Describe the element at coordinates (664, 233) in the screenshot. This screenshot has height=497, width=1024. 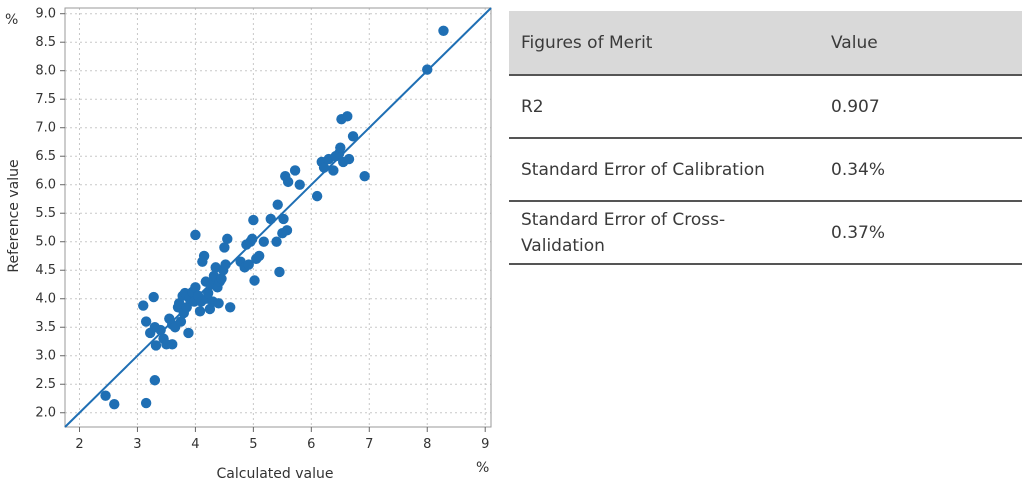
I see `metric-name: Standard Error of Cross-Validation` at that location.